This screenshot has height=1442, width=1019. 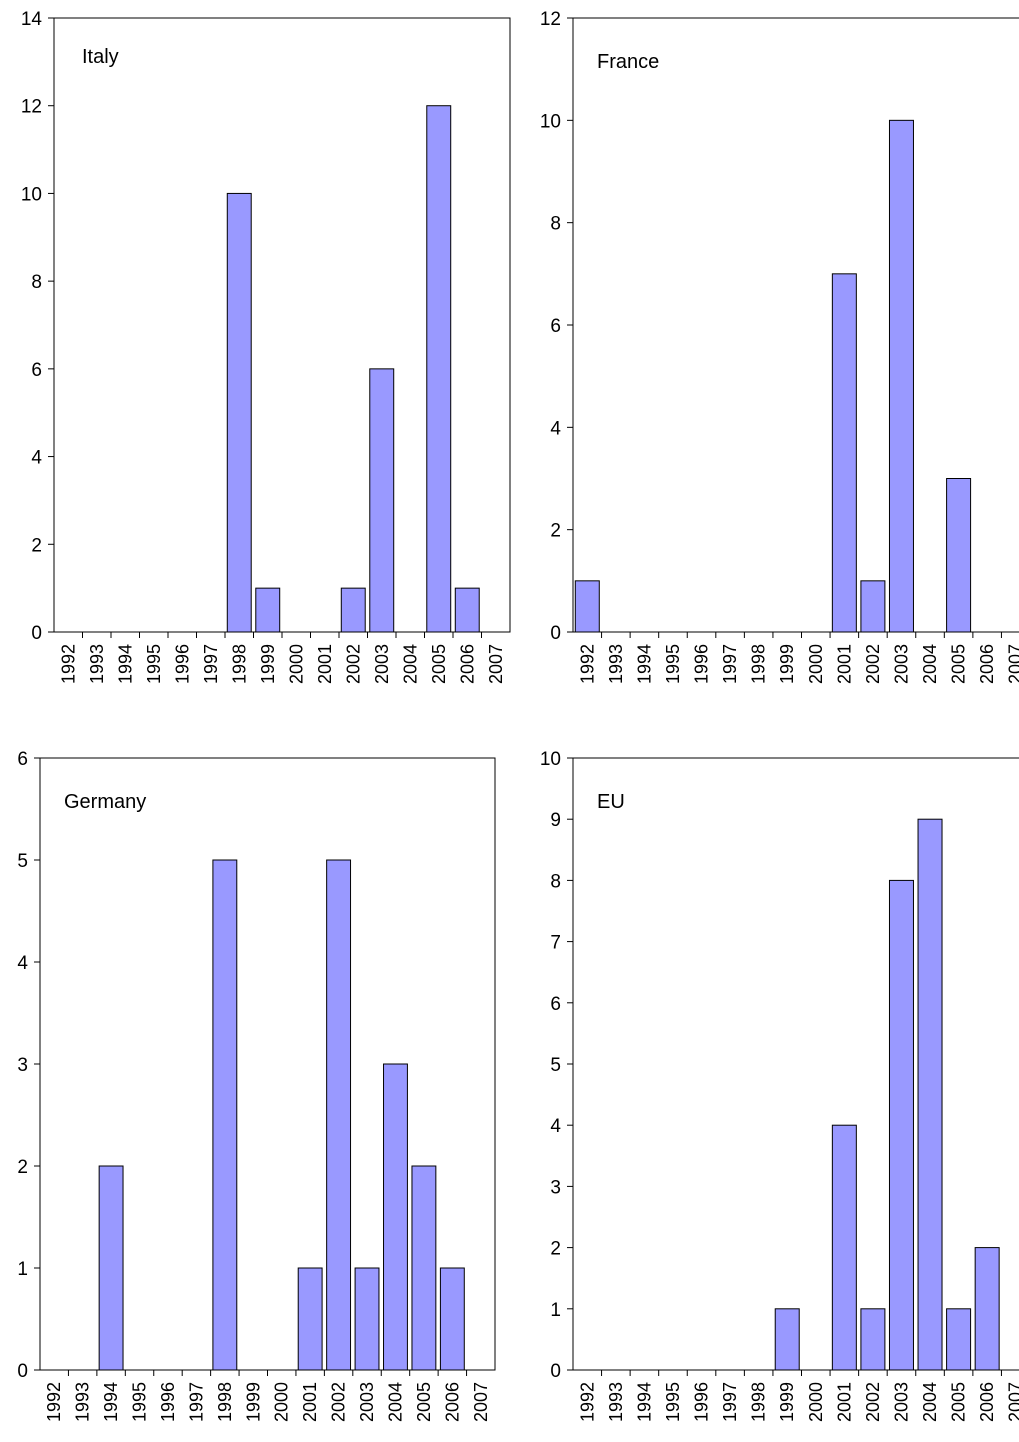 I want to click on bar-germany-2004, so click(x=395, y=1217).